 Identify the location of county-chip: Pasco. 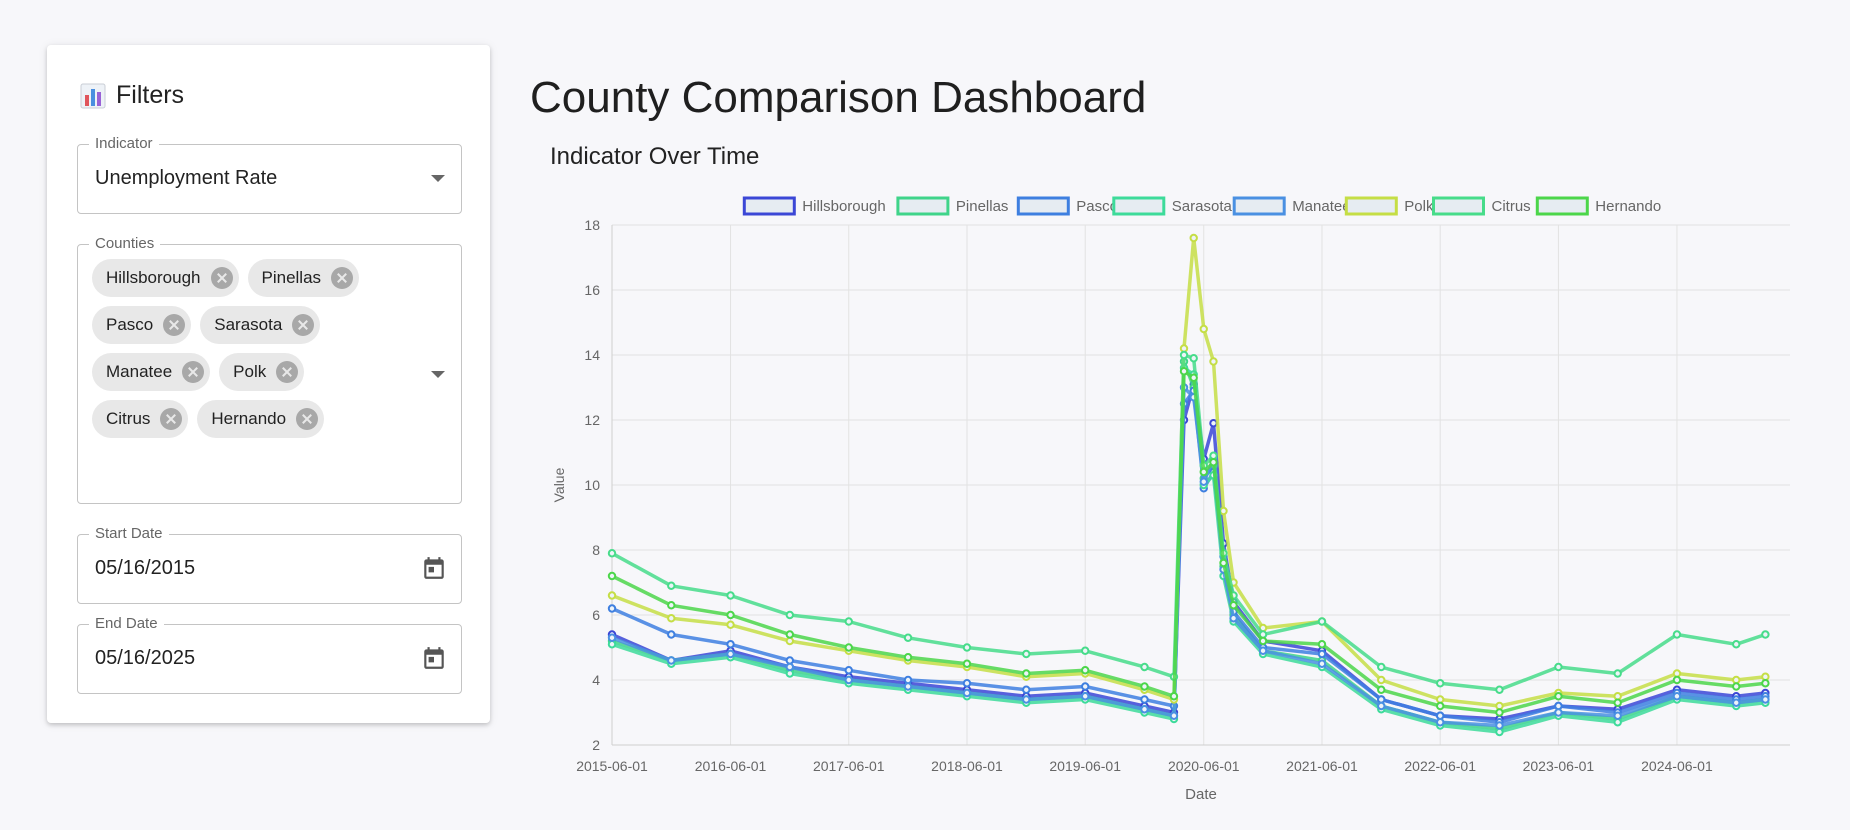
(142, 325).